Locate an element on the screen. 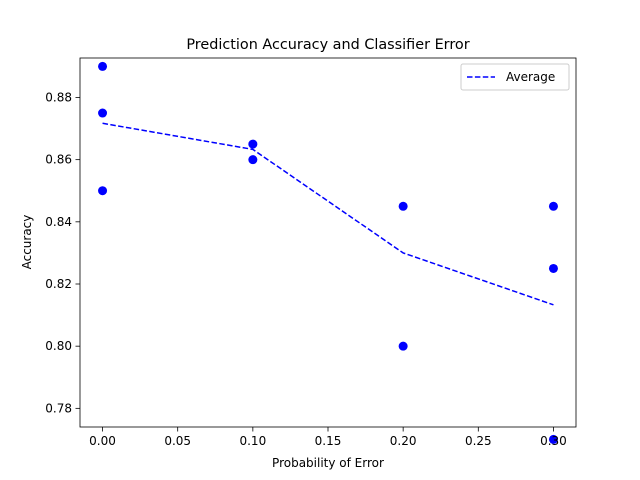 This screenshot has height=480, width=640. legend: Average is located at coordinates (515, 77).